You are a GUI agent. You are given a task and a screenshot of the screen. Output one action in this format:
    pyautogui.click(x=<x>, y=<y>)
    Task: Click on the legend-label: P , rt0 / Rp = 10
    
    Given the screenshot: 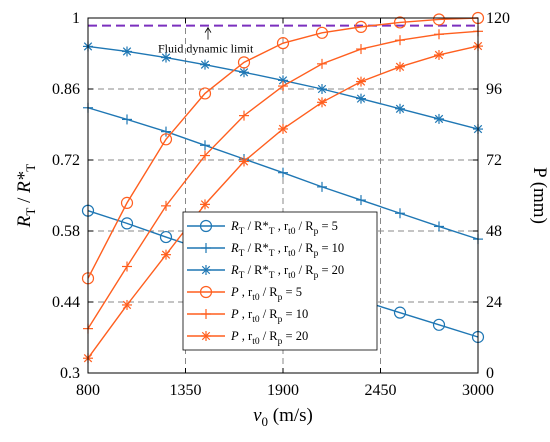 What is the action you would take?
    pyautogui.click(x=269, y=316)
    